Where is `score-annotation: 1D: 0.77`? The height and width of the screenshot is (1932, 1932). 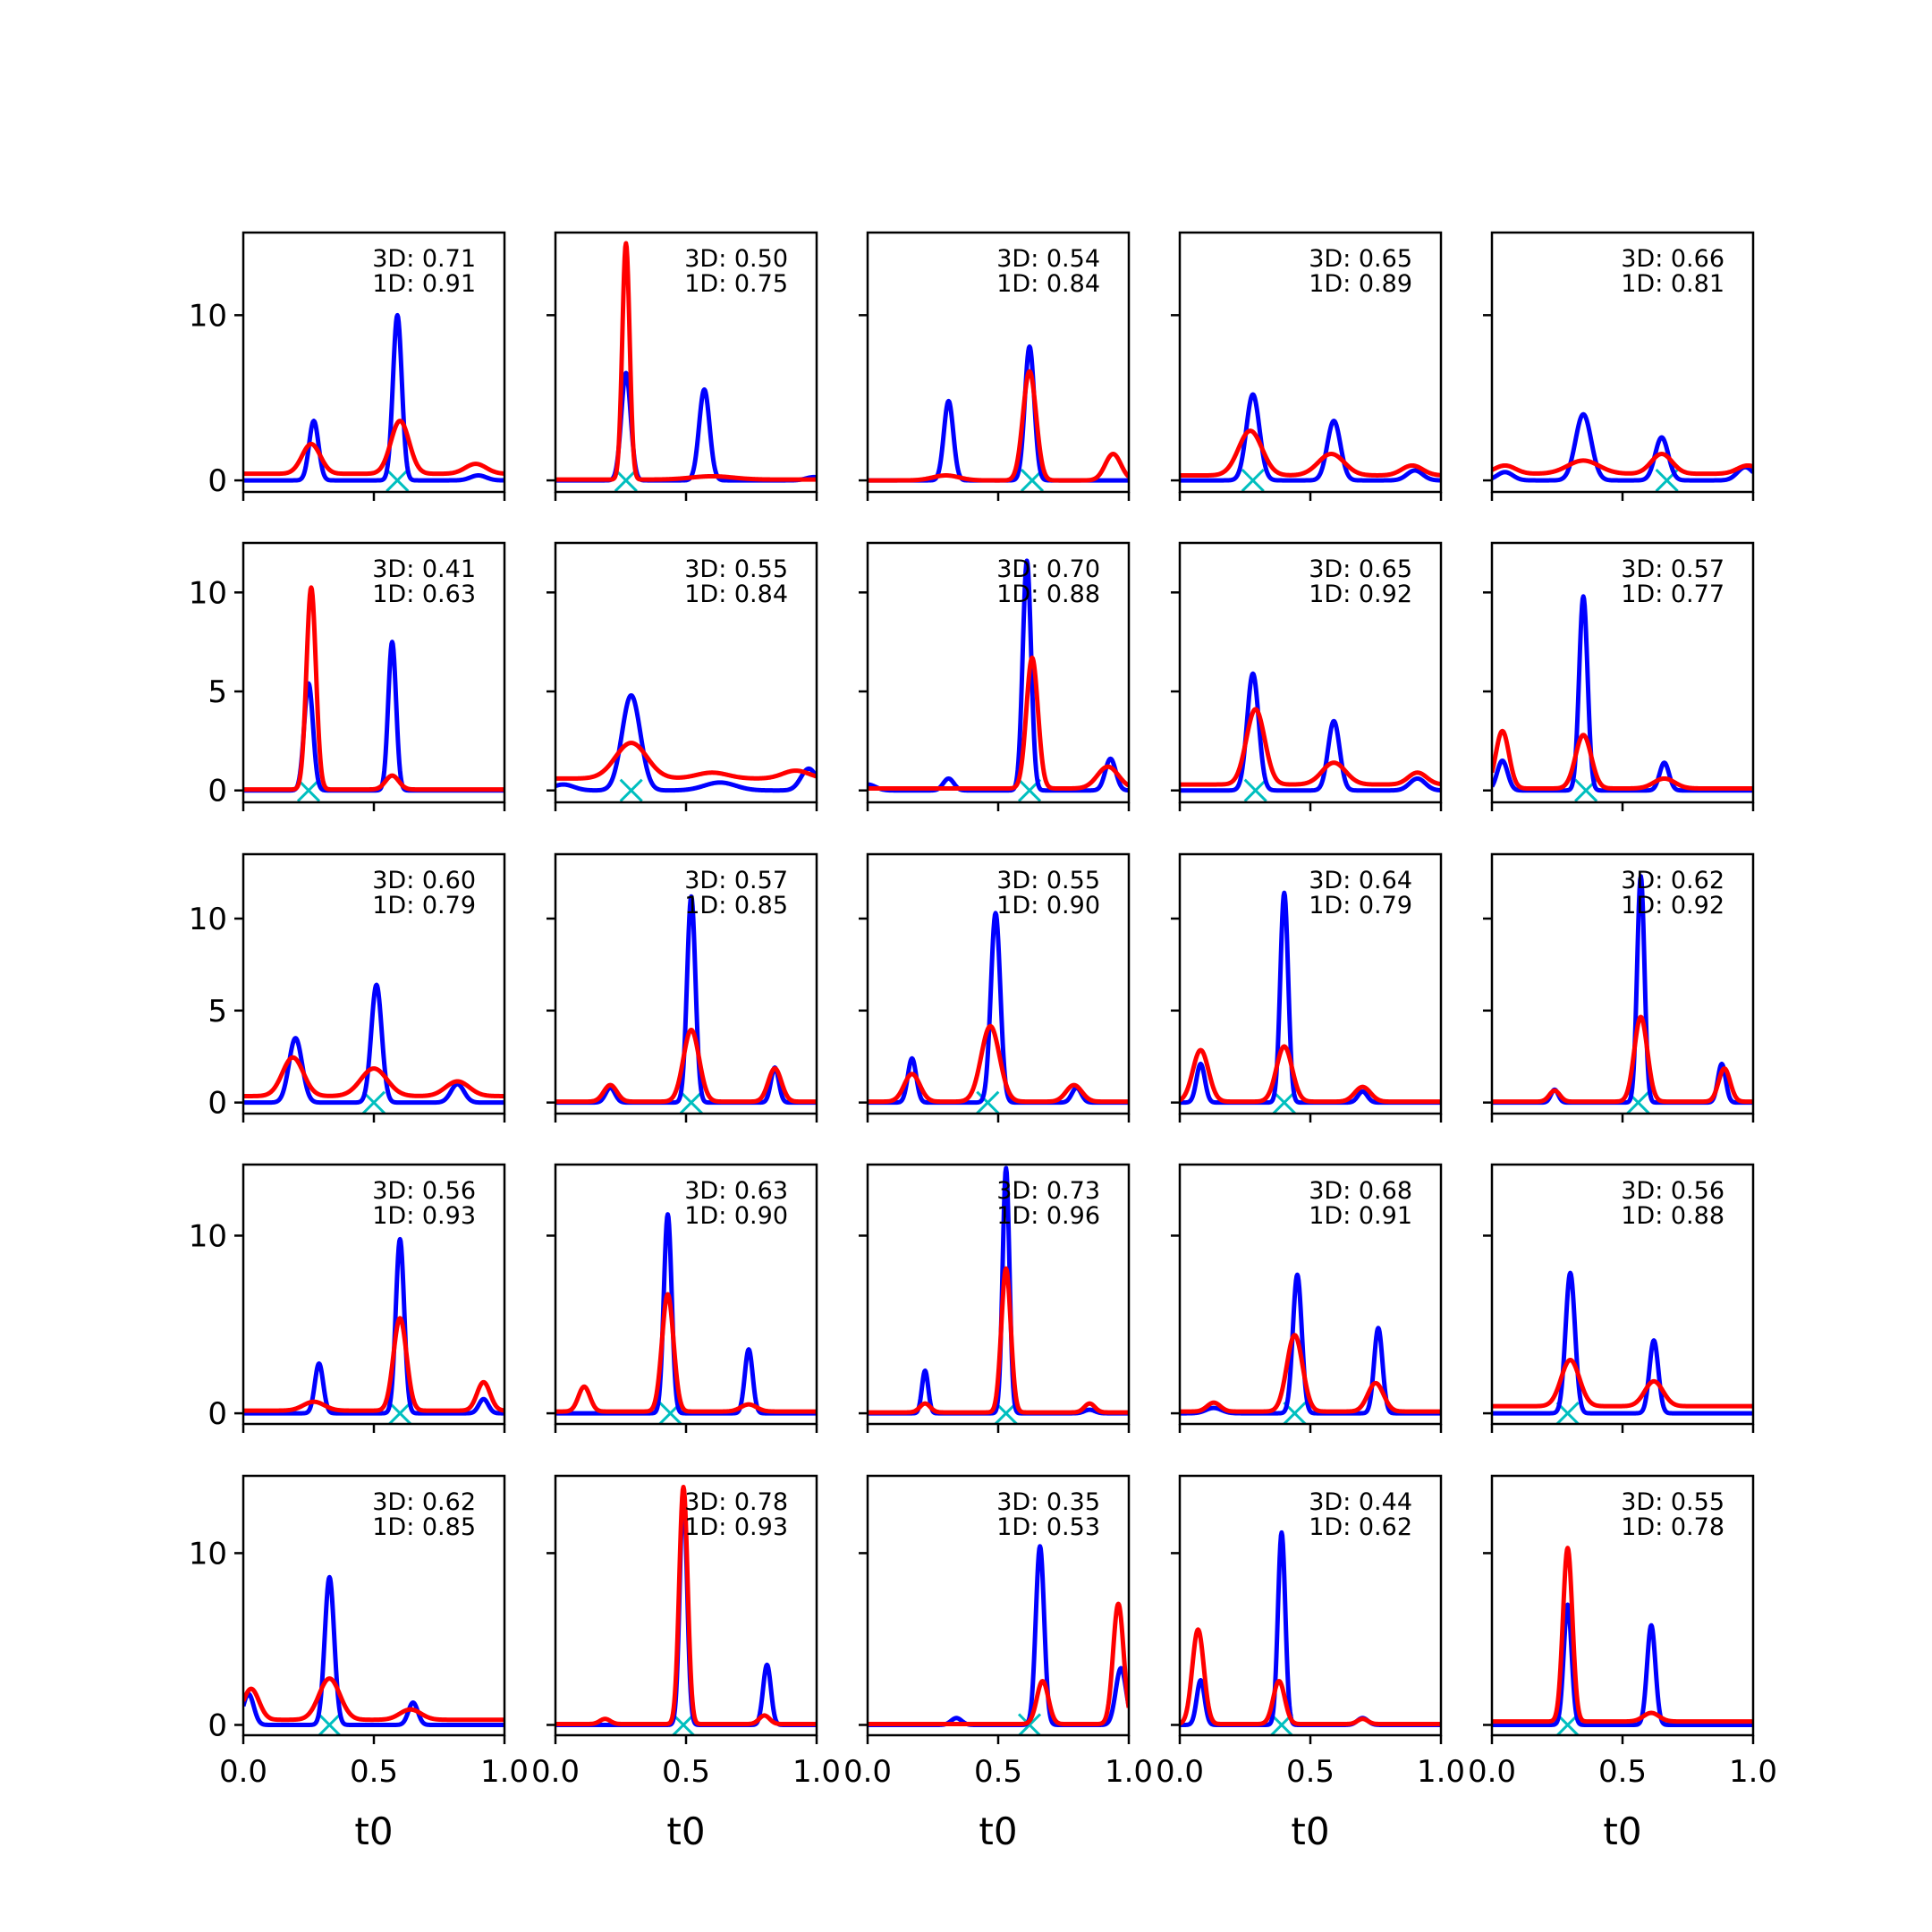
score-annotation: 1D: 0.77 is located at coordinates (1672, 594).